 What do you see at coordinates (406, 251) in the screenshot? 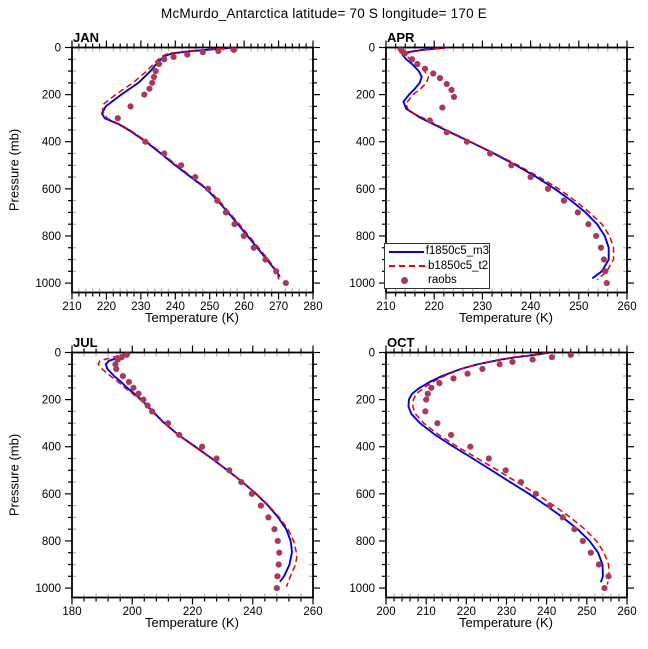
I see `legend-solid-line-sample` at bounding box center [406, 251].